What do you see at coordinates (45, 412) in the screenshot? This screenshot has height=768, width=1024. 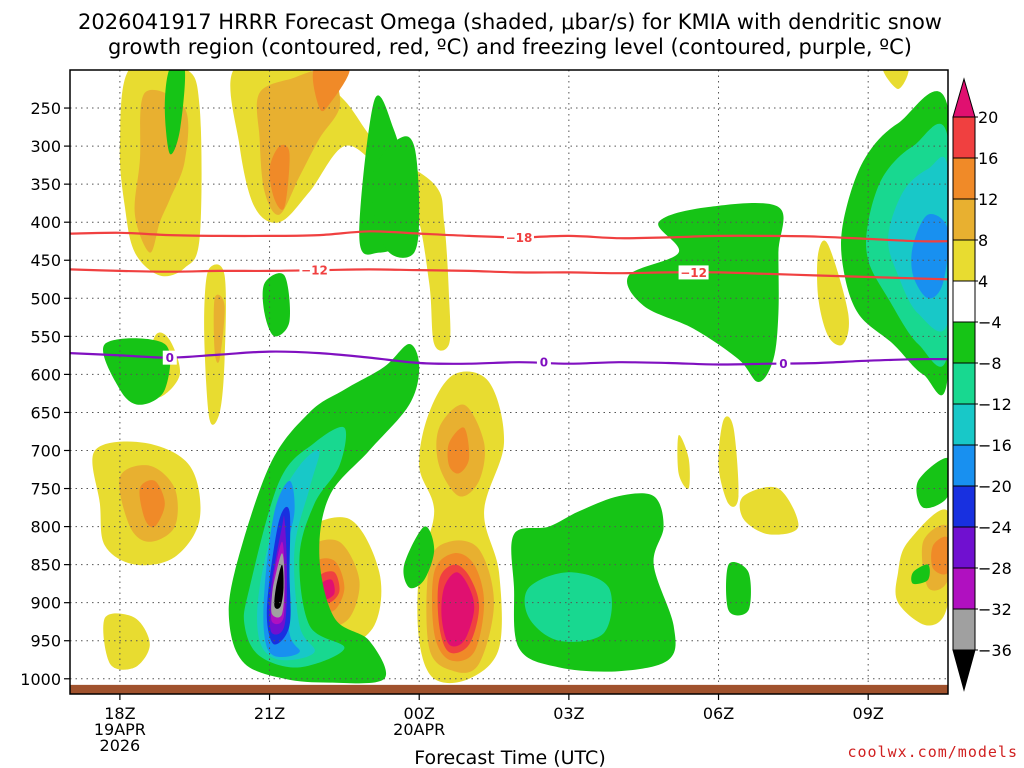 I see `y-tick-label-650: 650` at bounding box center [45, 412].